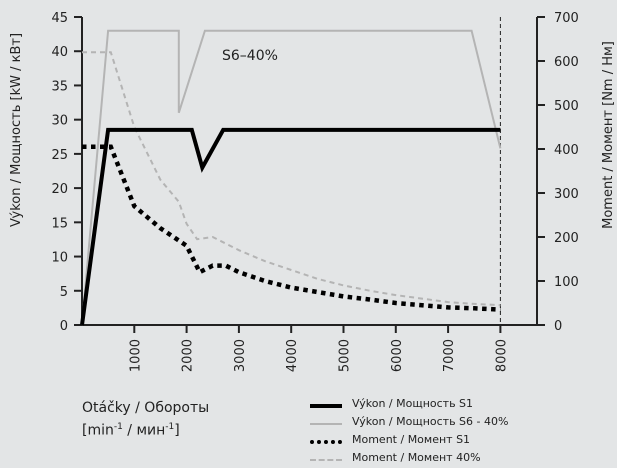  Describe the element at coordinates (566, 150) in the screenshot. I see `y-tick-label-right: 400` at that location.